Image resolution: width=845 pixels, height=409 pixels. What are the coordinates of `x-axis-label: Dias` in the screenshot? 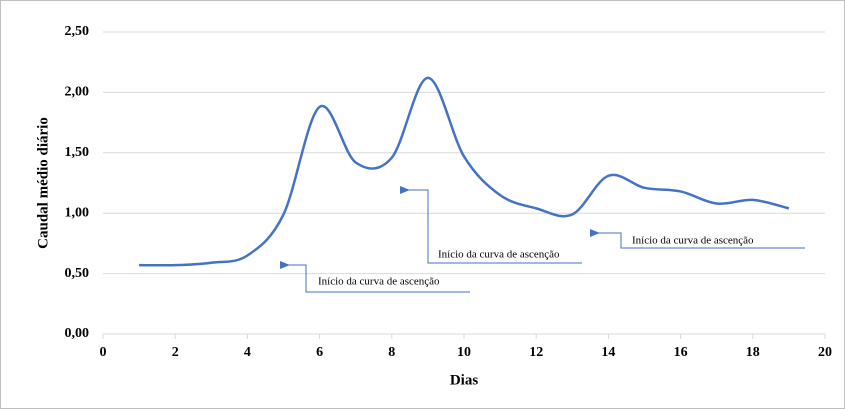 It's located at (464, 380).